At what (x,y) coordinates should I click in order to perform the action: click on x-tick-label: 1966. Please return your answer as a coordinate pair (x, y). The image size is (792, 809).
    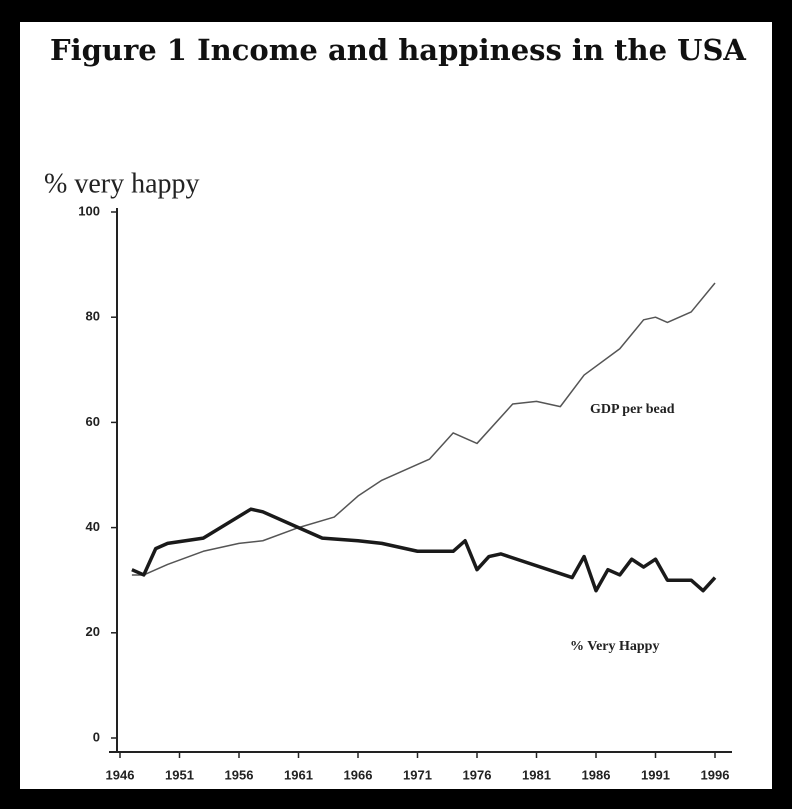
    Looking at the image, I should click on (358, 774).